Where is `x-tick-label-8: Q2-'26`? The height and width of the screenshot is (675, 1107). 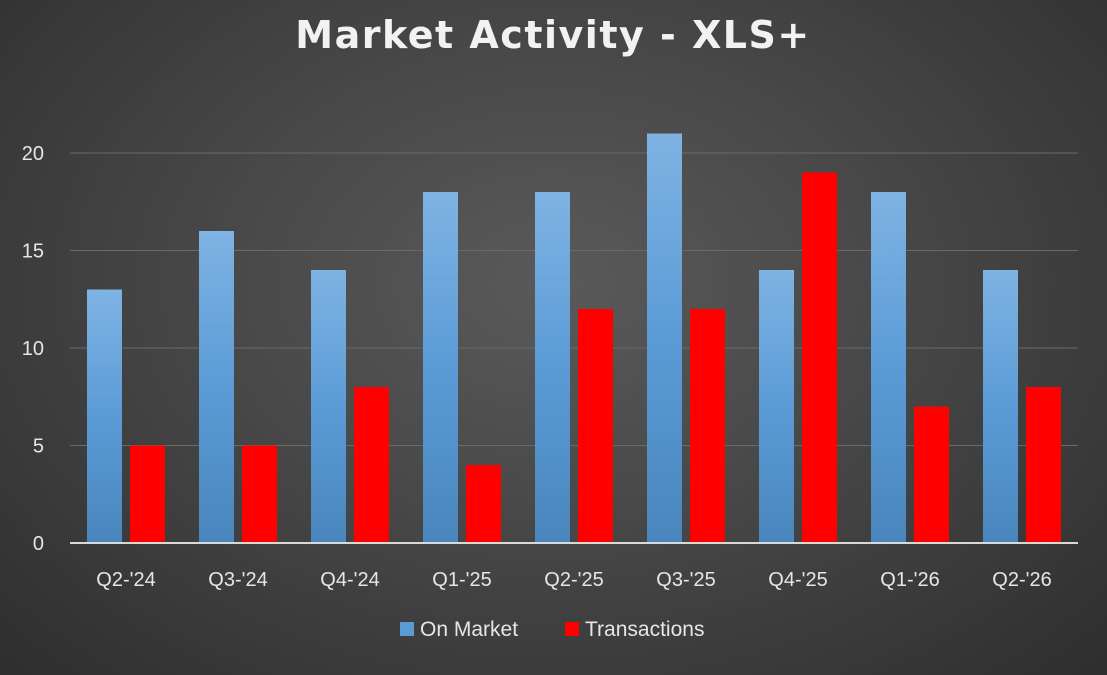
x-tick-label-8: Q2-'26 is located at coordinates (1021, 580).